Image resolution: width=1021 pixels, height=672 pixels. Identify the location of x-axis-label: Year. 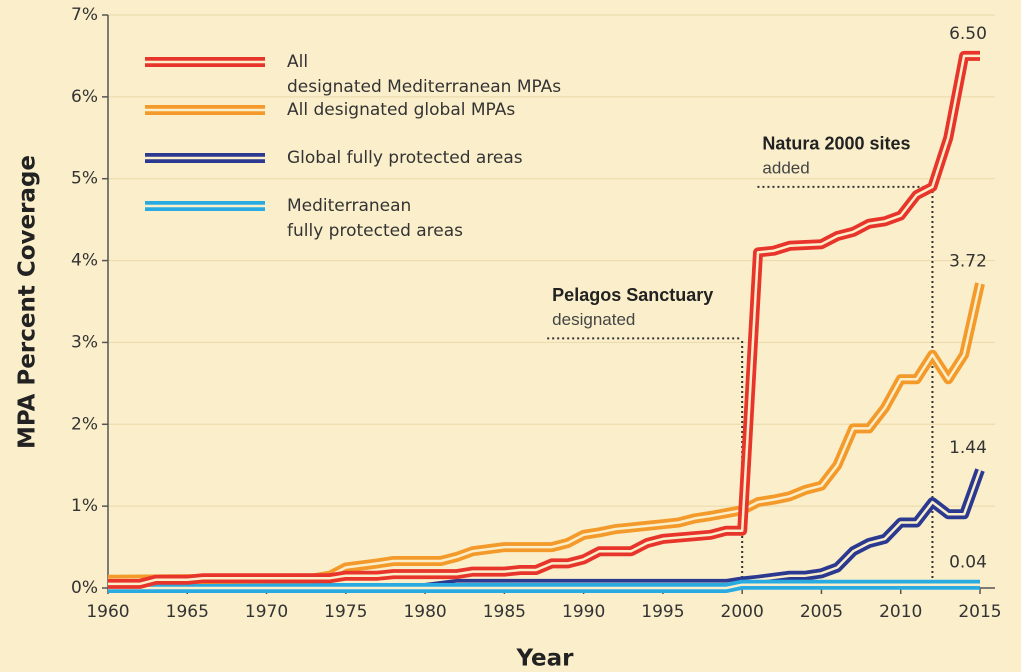
(544, 659).